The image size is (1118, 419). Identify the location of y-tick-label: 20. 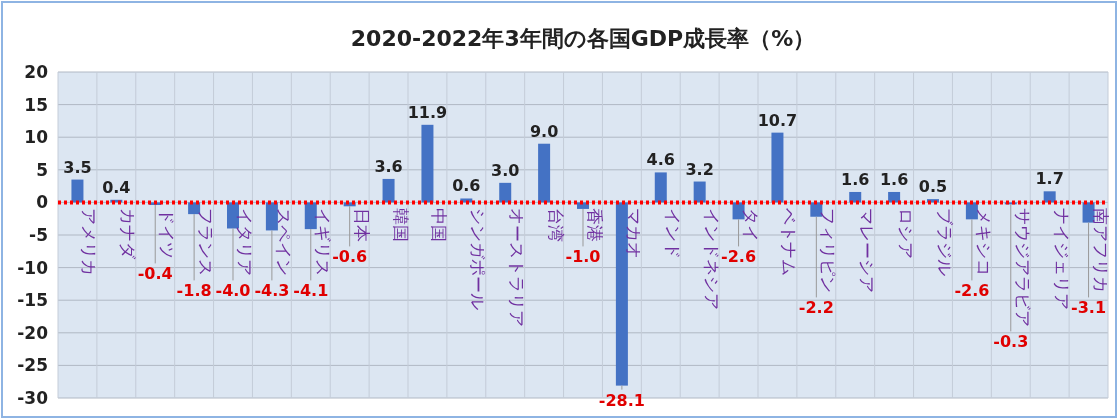
(36, 72).